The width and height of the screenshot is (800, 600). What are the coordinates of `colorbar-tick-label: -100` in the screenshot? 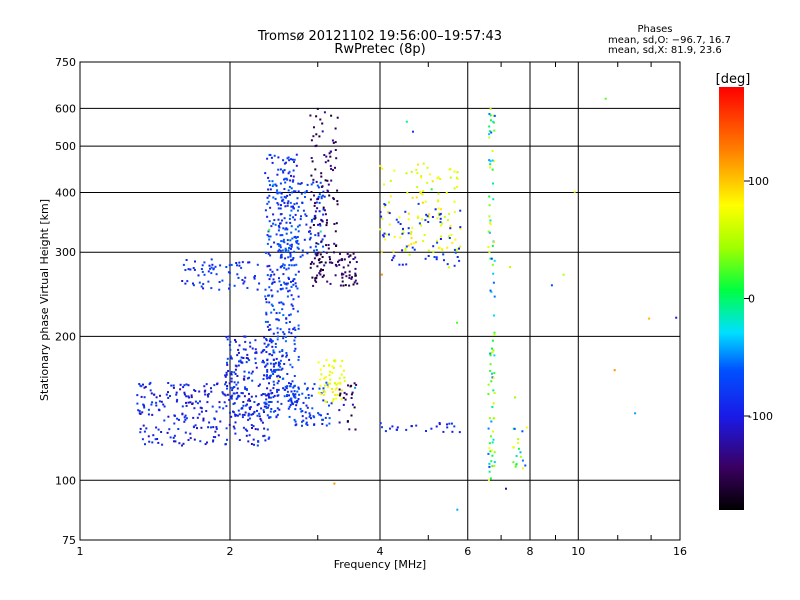 It's located at (760, 416).